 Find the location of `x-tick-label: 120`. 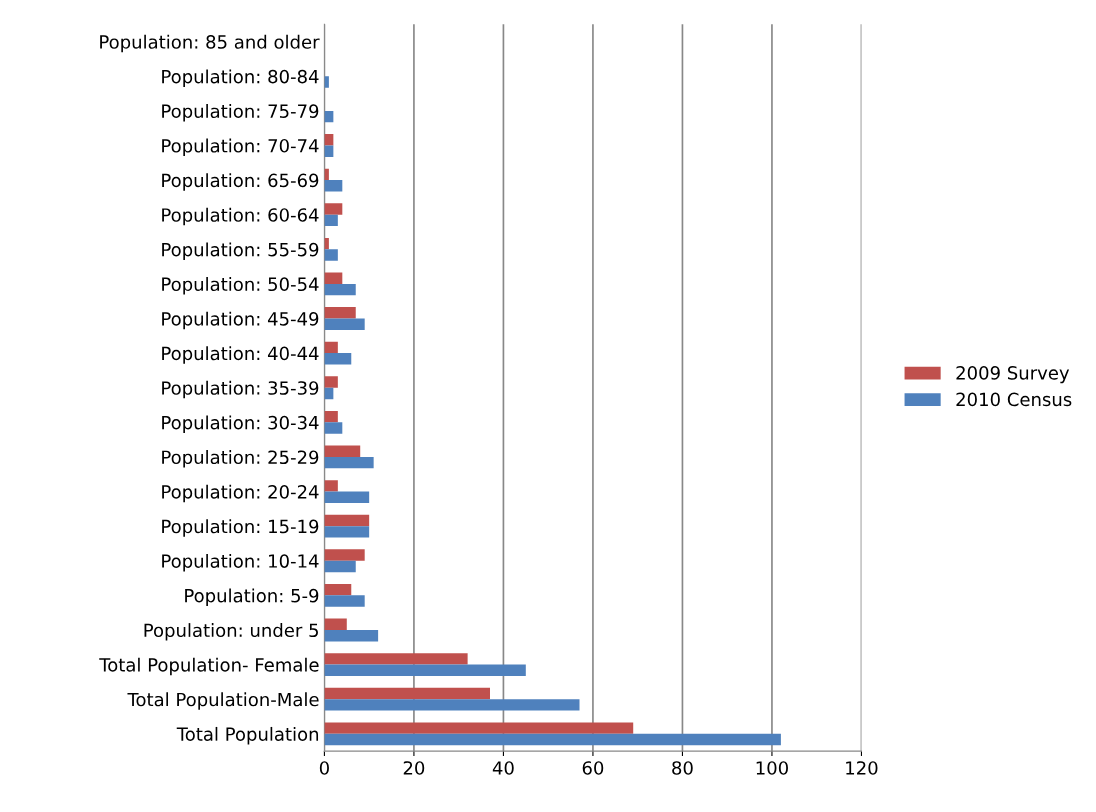

x-tick-label: 120 is located at coordinates (862, 768).